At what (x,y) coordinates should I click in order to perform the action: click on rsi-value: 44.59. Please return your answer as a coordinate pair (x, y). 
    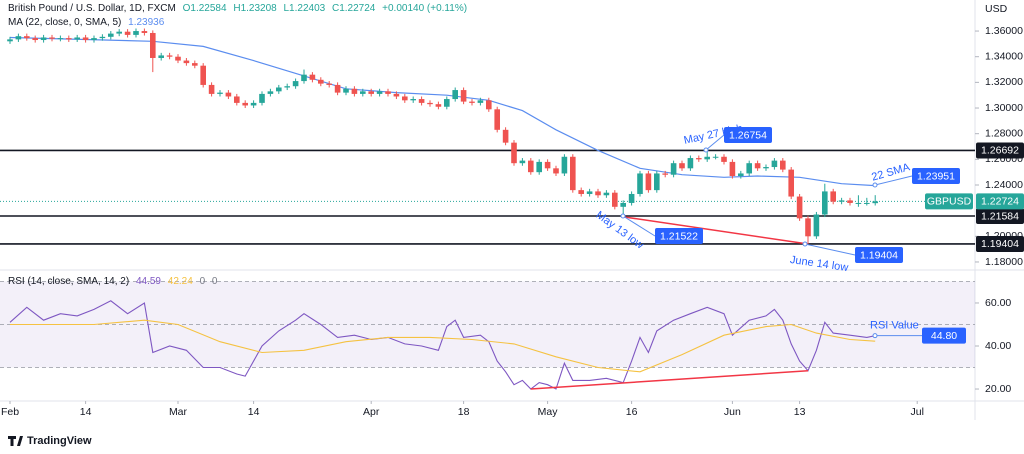
    Looking at the image, I should click on (148, 281).